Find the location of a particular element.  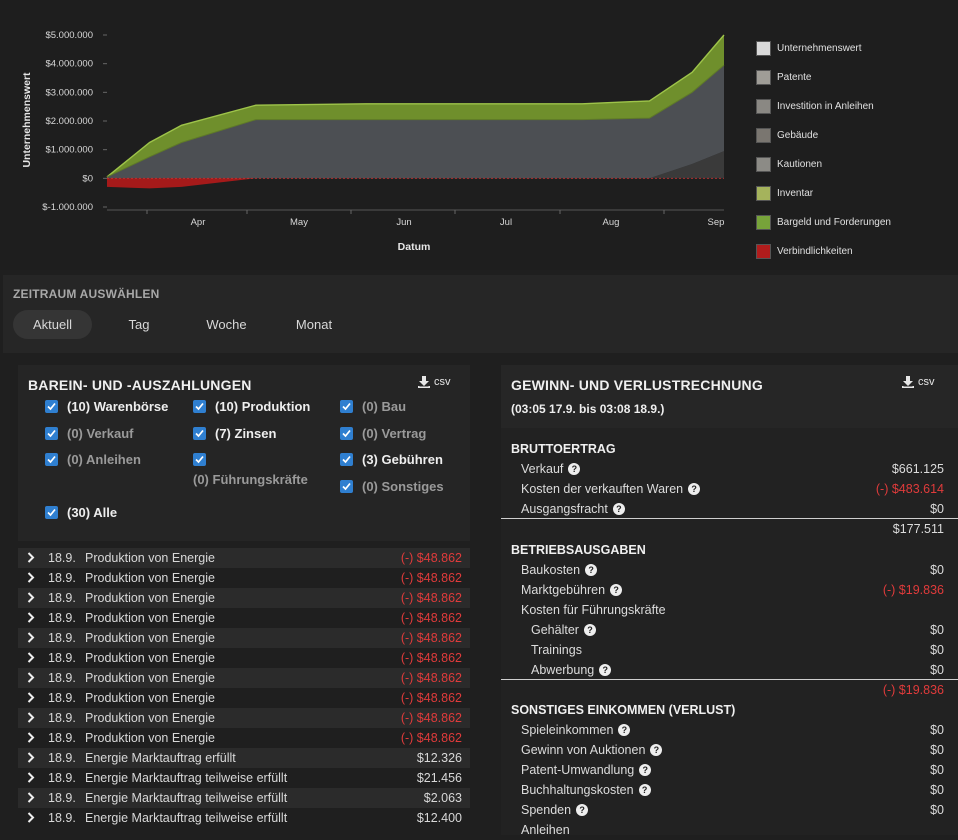

pl-line-label: Kosten der verkauften Waren is located at coordinates (602, 489).